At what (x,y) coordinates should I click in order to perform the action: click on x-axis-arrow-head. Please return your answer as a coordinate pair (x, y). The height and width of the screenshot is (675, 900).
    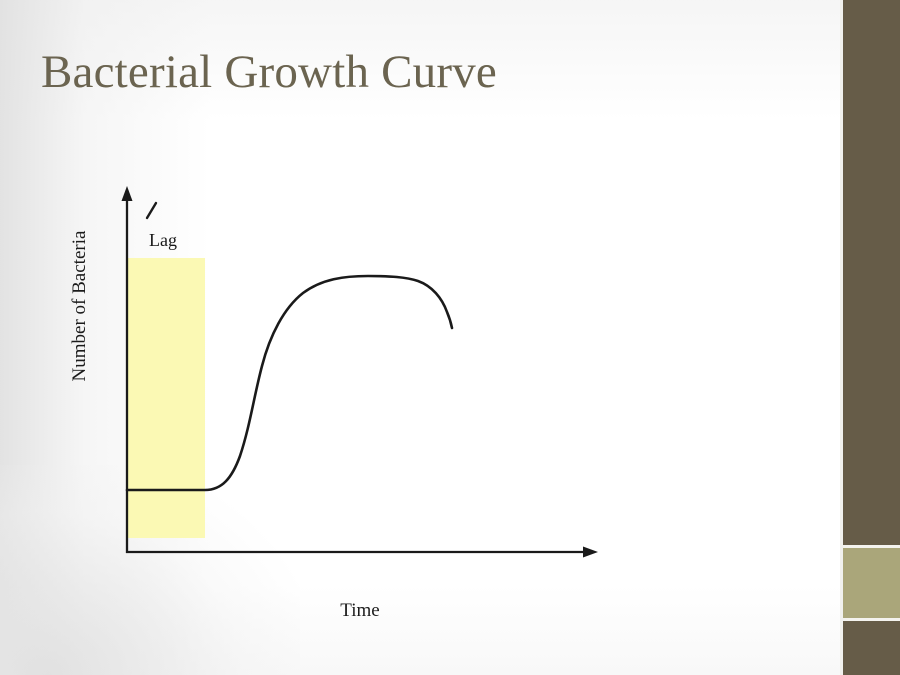
    Looking at the image, I should click on (590, 552).